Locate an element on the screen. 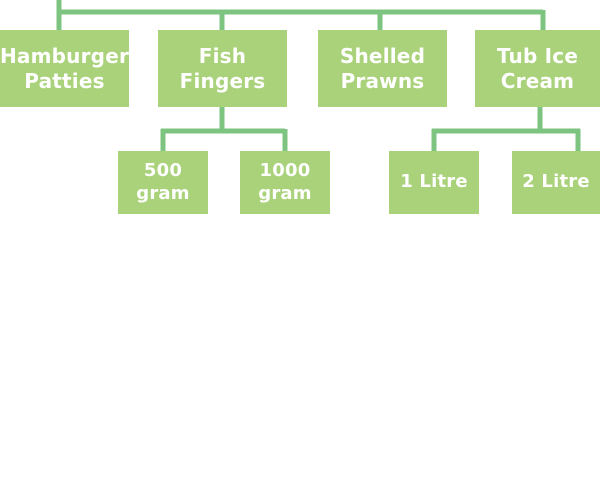 The width and height of the screenshot is (600, 500). node-label-line: Tub Ice is located at coordinates (537, 55).